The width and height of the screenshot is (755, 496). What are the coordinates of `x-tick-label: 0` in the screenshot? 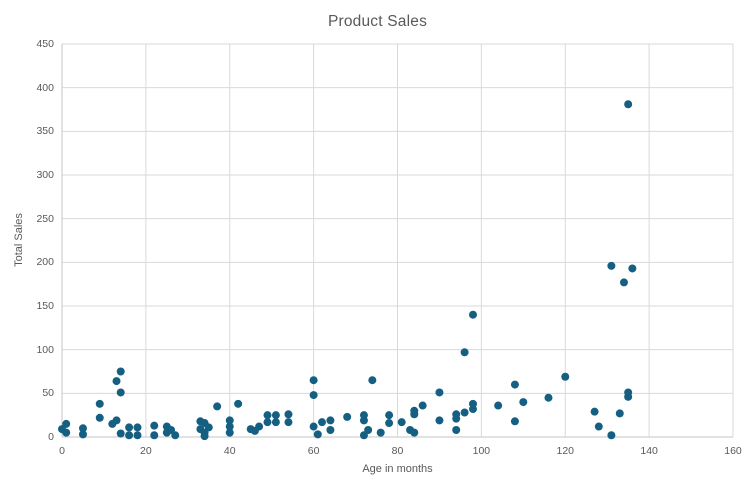 It's located at (62, 451).